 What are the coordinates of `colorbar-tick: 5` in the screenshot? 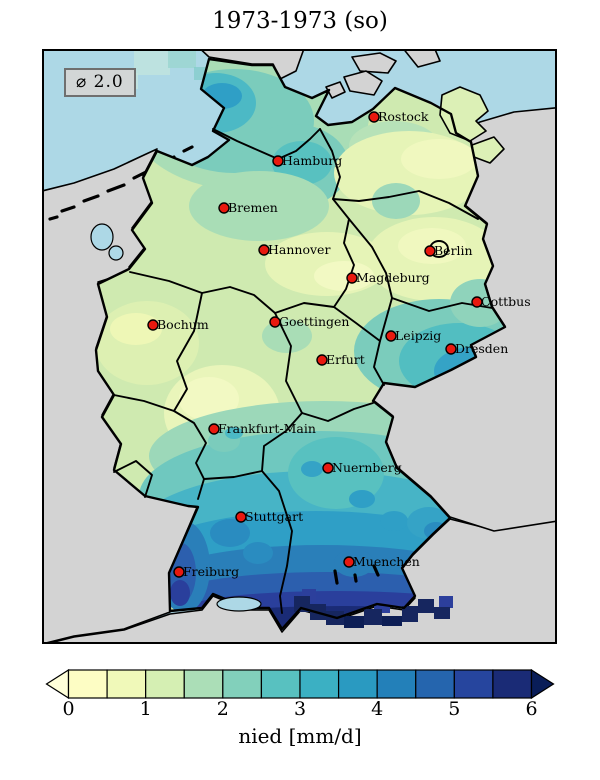 It's located at (454, 709).